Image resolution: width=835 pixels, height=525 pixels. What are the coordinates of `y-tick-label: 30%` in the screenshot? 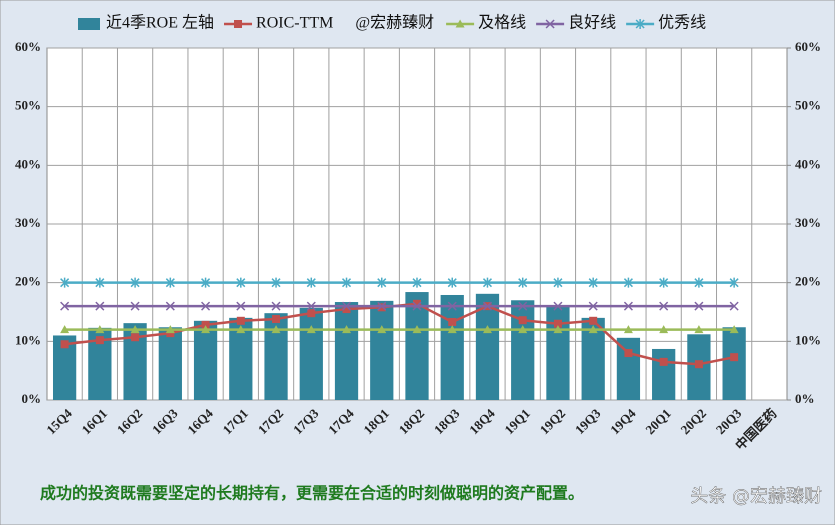 It's located at (28, 222).